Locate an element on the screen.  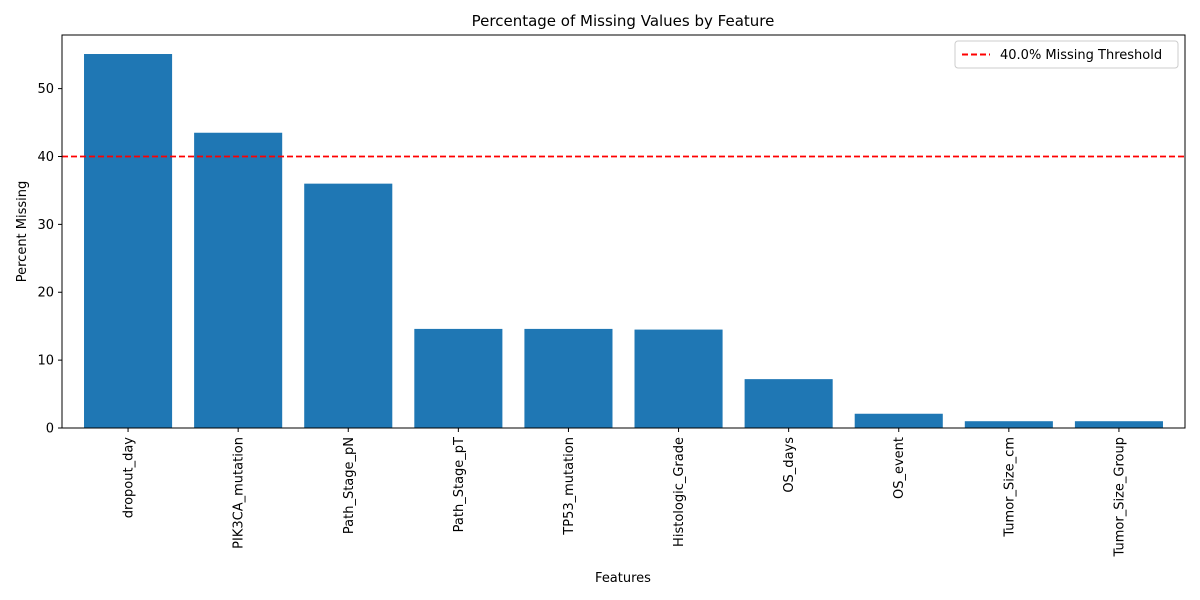
x-tick-label-OS_event: OS_event is located at coordinates (899, 468).